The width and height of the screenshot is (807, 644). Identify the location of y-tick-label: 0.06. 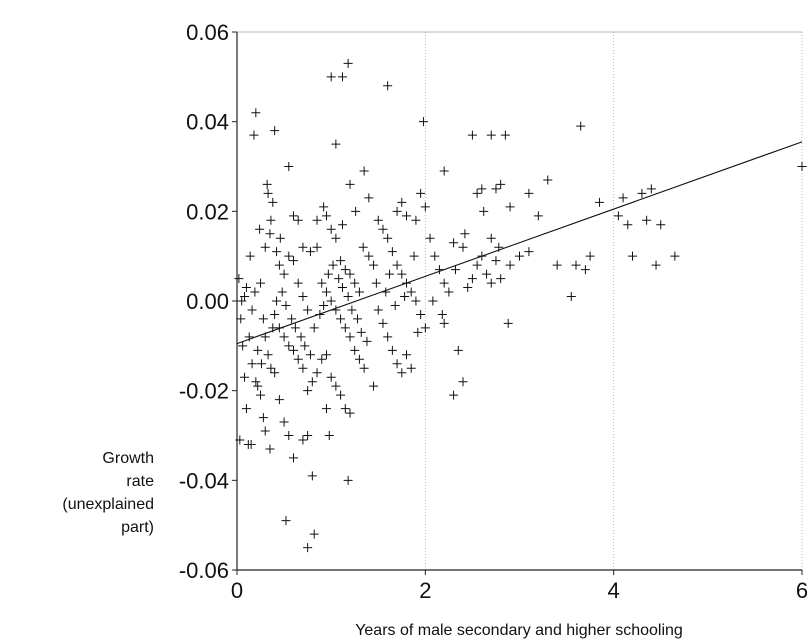
(207, 32).